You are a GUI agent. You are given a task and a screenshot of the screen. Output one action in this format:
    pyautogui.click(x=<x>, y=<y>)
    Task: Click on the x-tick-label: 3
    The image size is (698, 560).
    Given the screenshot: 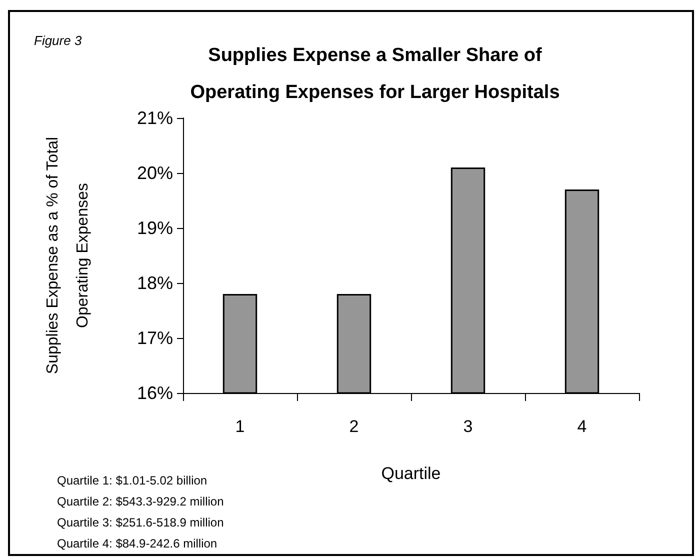 What is the action you would take?
    pyautogui.click(x=468, y=426)
    